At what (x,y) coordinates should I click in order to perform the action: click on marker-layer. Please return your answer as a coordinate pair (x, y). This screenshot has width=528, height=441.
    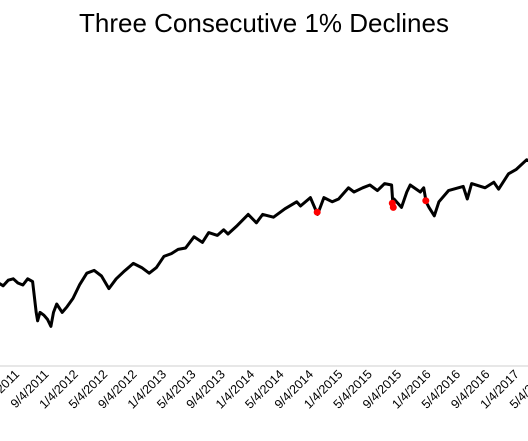
    Looking at the image, I should click on (371, 206).